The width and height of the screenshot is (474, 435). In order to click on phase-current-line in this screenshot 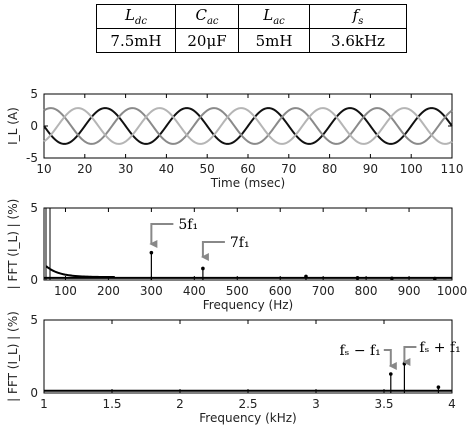, I will do `click(248, 126)`.